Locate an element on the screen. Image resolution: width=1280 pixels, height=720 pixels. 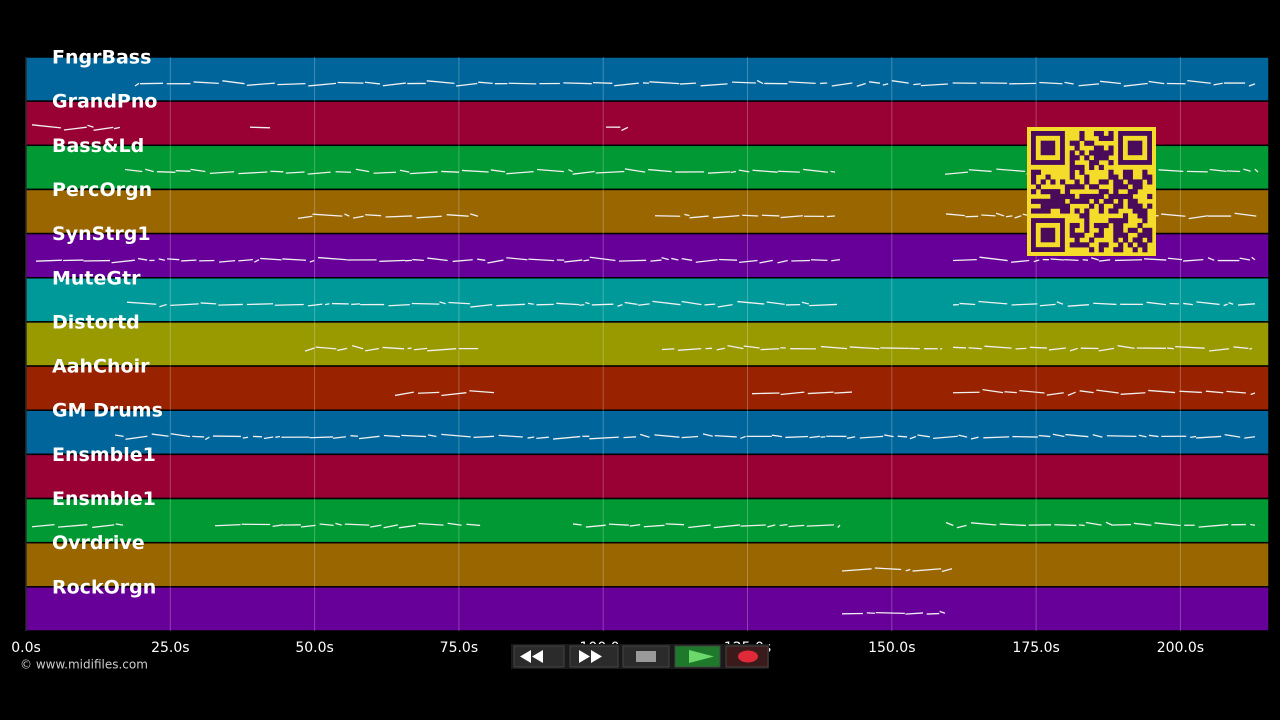
track-name: Bass&Ld is located at coordinates (98, 146).